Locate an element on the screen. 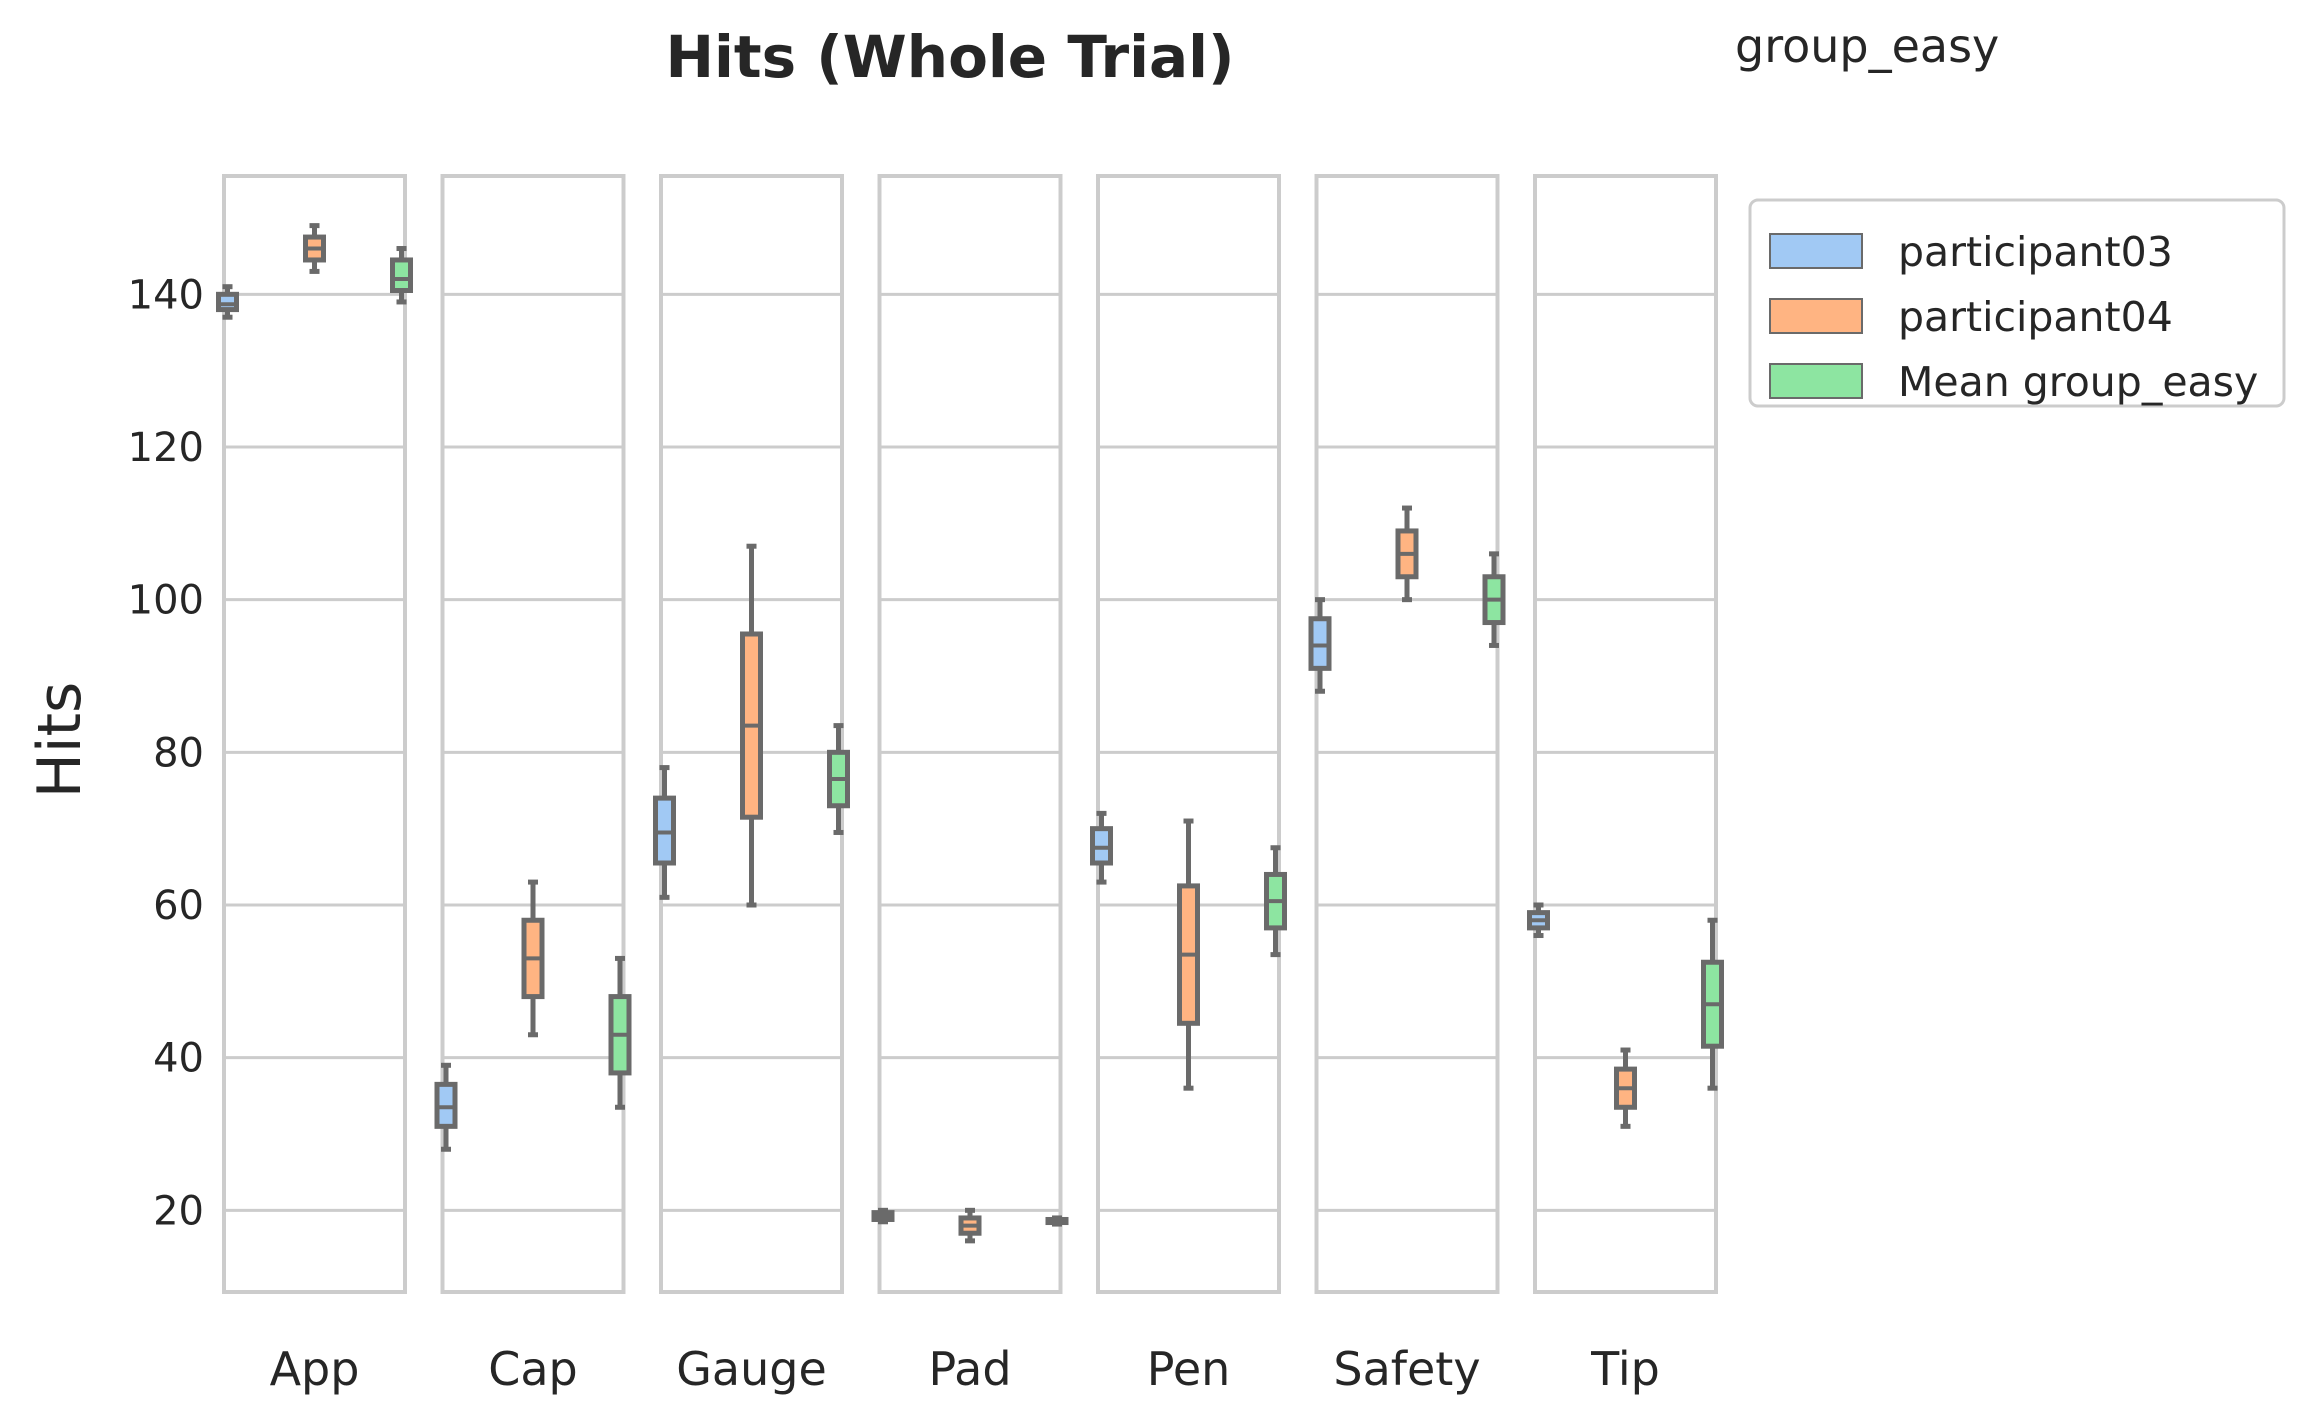 The height and width of the screenshot is (1423, 2302). panel-safety: Safety is located at coordinates (1407, 785).